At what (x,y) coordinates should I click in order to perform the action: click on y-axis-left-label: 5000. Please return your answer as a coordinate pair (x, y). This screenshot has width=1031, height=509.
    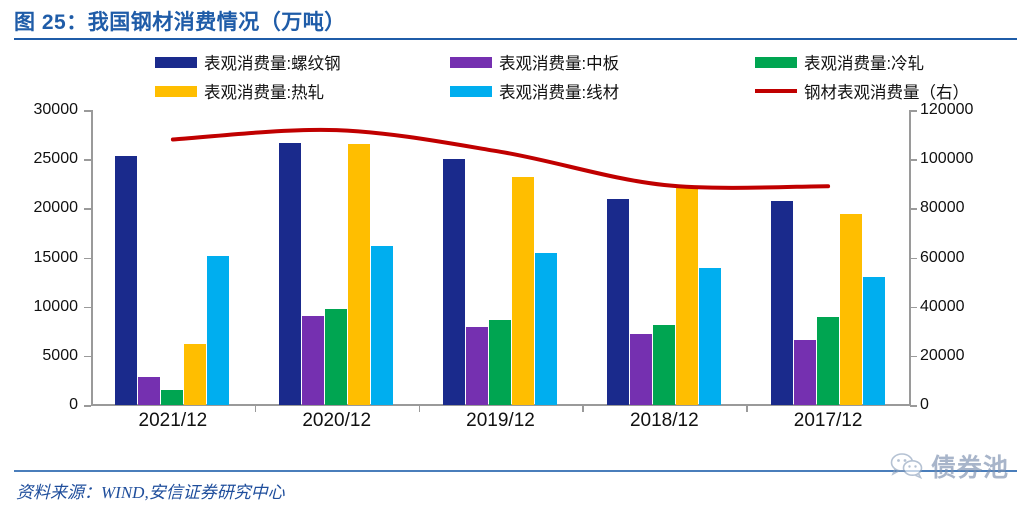
    Looking at the image, I should click on (60, 355).